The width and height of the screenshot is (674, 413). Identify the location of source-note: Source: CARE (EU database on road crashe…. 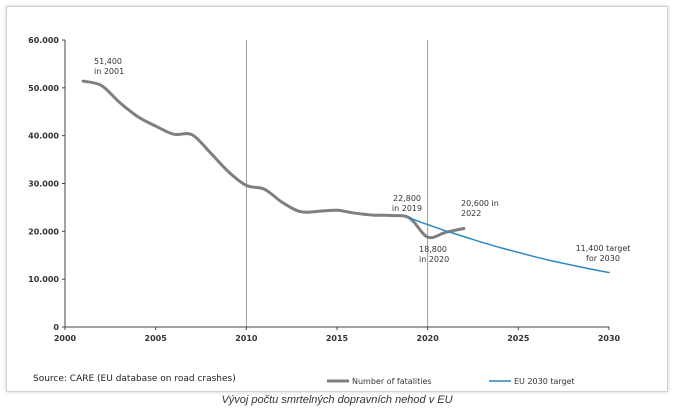
(134, 379).